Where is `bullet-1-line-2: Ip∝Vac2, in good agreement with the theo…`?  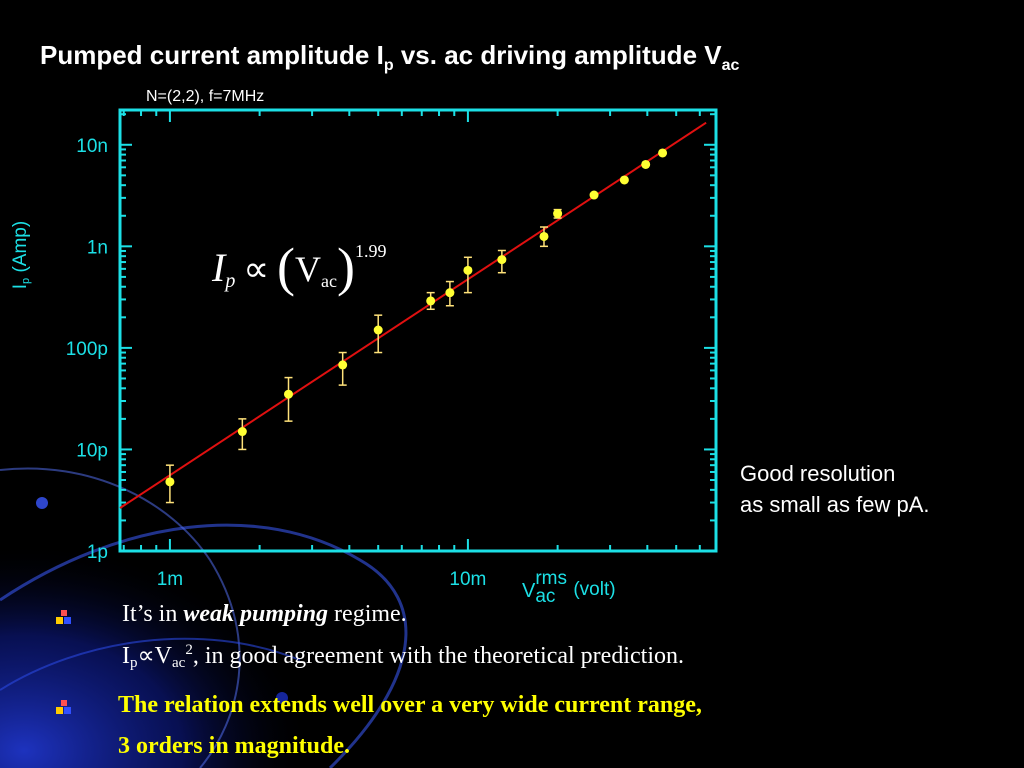
bullet-1-line-2: Ip∝Vac2, in good agreement with the theo… is located at coordinates (403, 656).